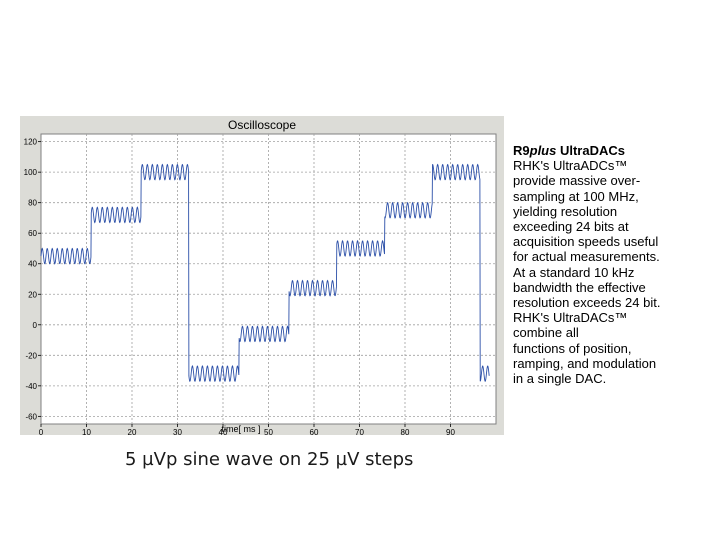 This screenshot has width=710, height=533. Describe the element at coordinates (450, 431) in the screenshot. I see `x-tick-label: 90` at that location.